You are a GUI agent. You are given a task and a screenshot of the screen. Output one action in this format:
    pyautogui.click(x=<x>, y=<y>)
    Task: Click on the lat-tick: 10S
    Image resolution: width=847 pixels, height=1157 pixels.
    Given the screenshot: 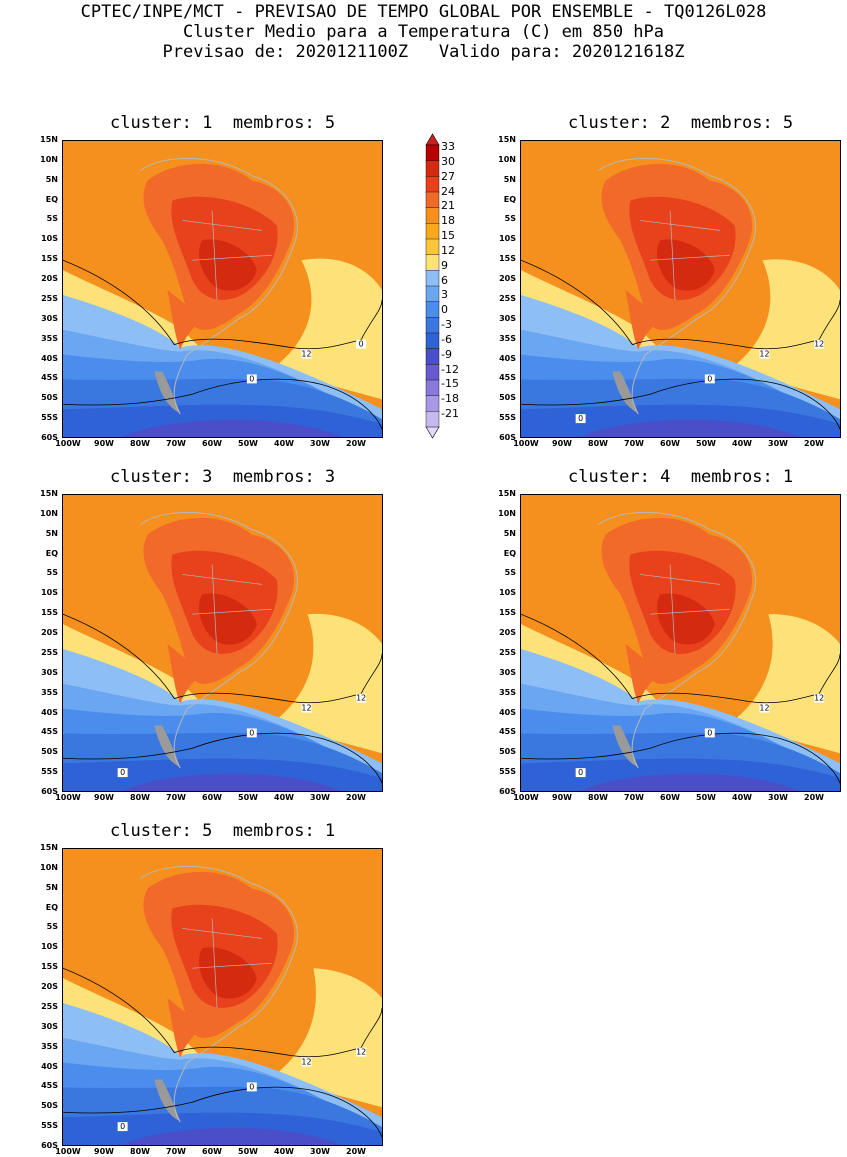 What is the action you would take?
    pyautogui.click(x=507, y=593)
    